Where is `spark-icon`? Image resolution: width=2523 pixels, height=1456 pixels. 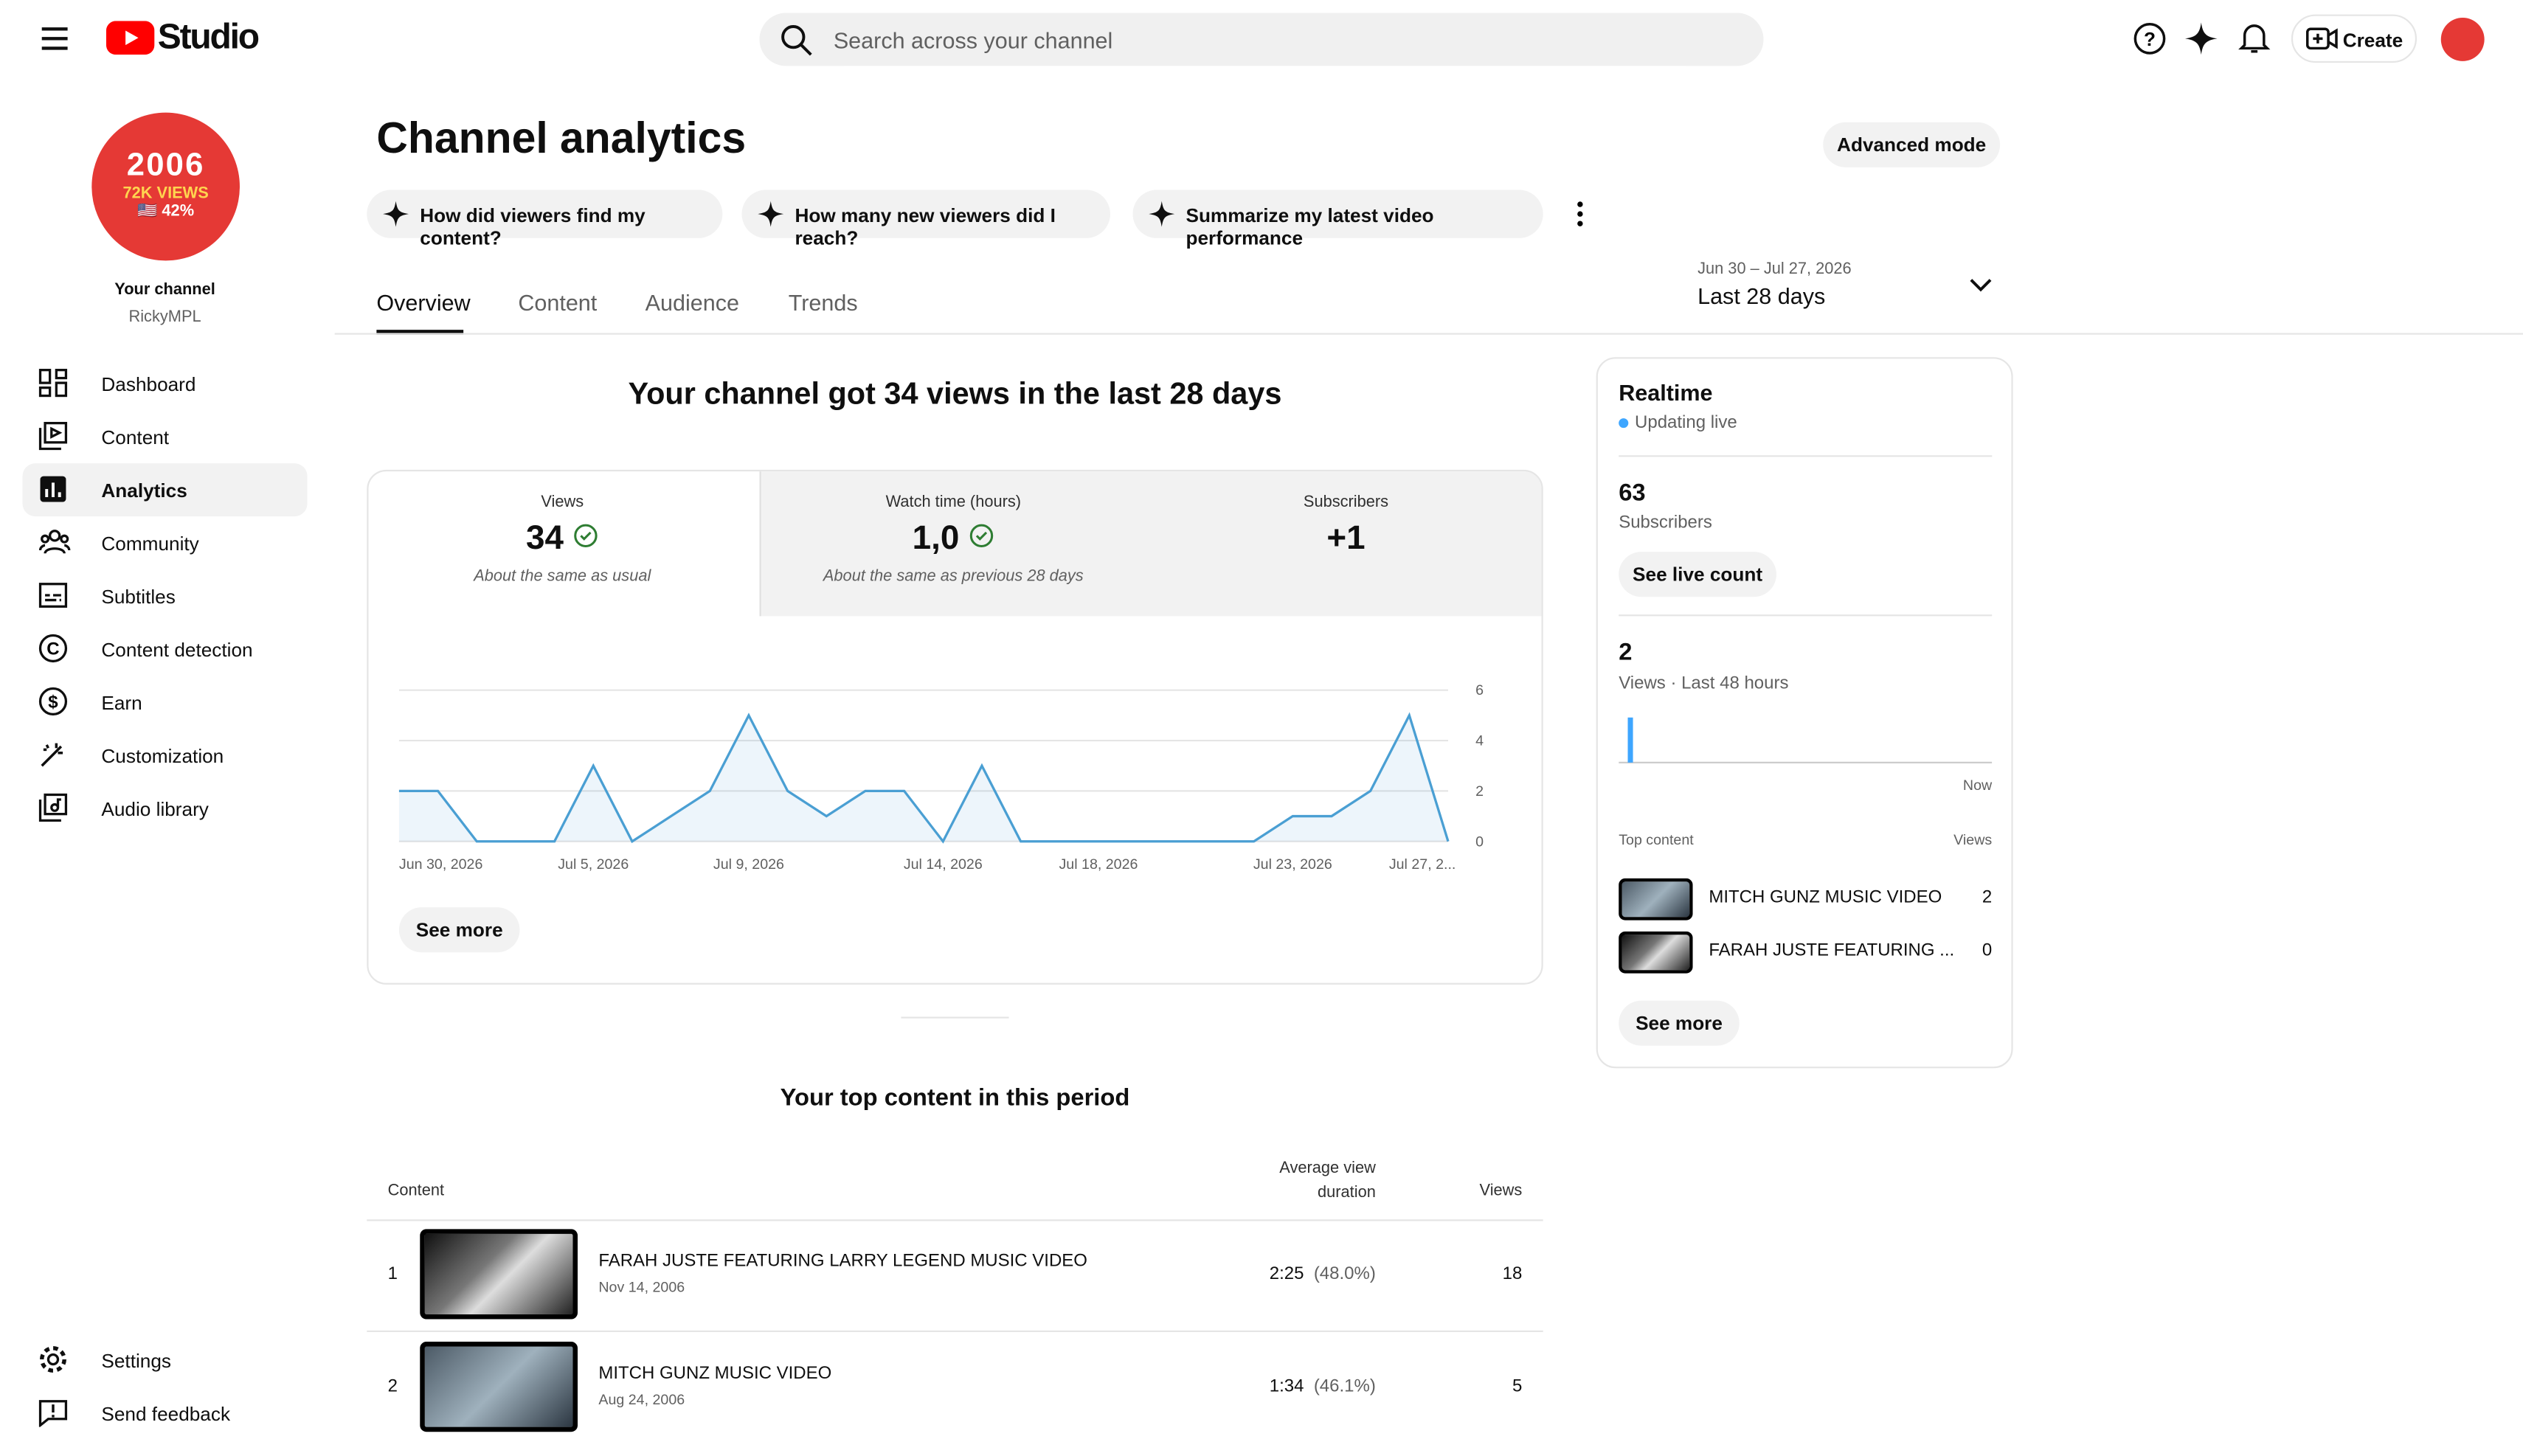
spark-icon is located at coordinates (1162, 214).